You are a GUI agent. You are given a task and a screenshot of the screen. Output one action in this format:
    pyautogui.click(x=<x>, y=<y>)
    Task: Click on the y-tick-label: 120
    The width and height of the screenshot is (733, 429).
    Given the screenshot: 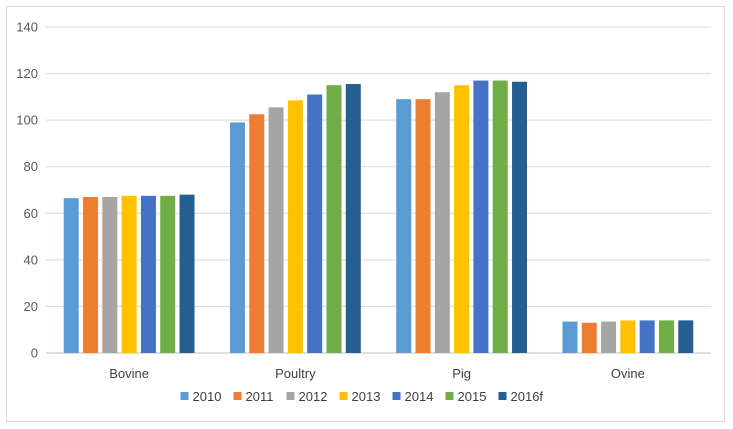 What is the action you would take?
    pyautogui.click(x=27, y=73)
    